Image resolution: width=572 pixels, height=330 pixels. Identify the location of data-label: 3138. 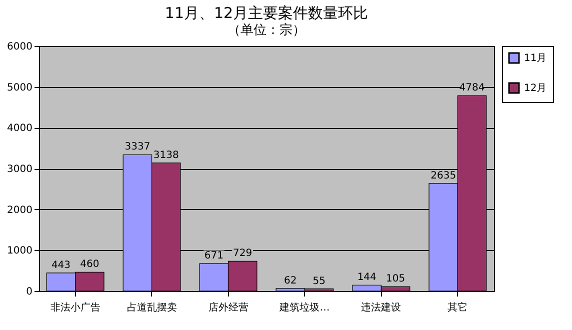
(166, 155).